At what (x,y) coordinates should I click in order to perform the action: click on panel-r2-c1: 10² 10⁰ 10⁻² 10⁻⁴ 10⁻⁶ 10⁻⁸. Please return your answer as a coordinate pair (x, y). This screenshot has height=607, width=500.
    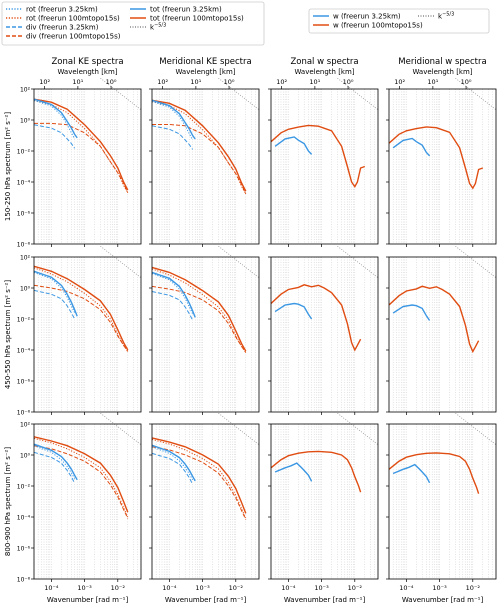
    Looking at the image, I should click on (79, 331).